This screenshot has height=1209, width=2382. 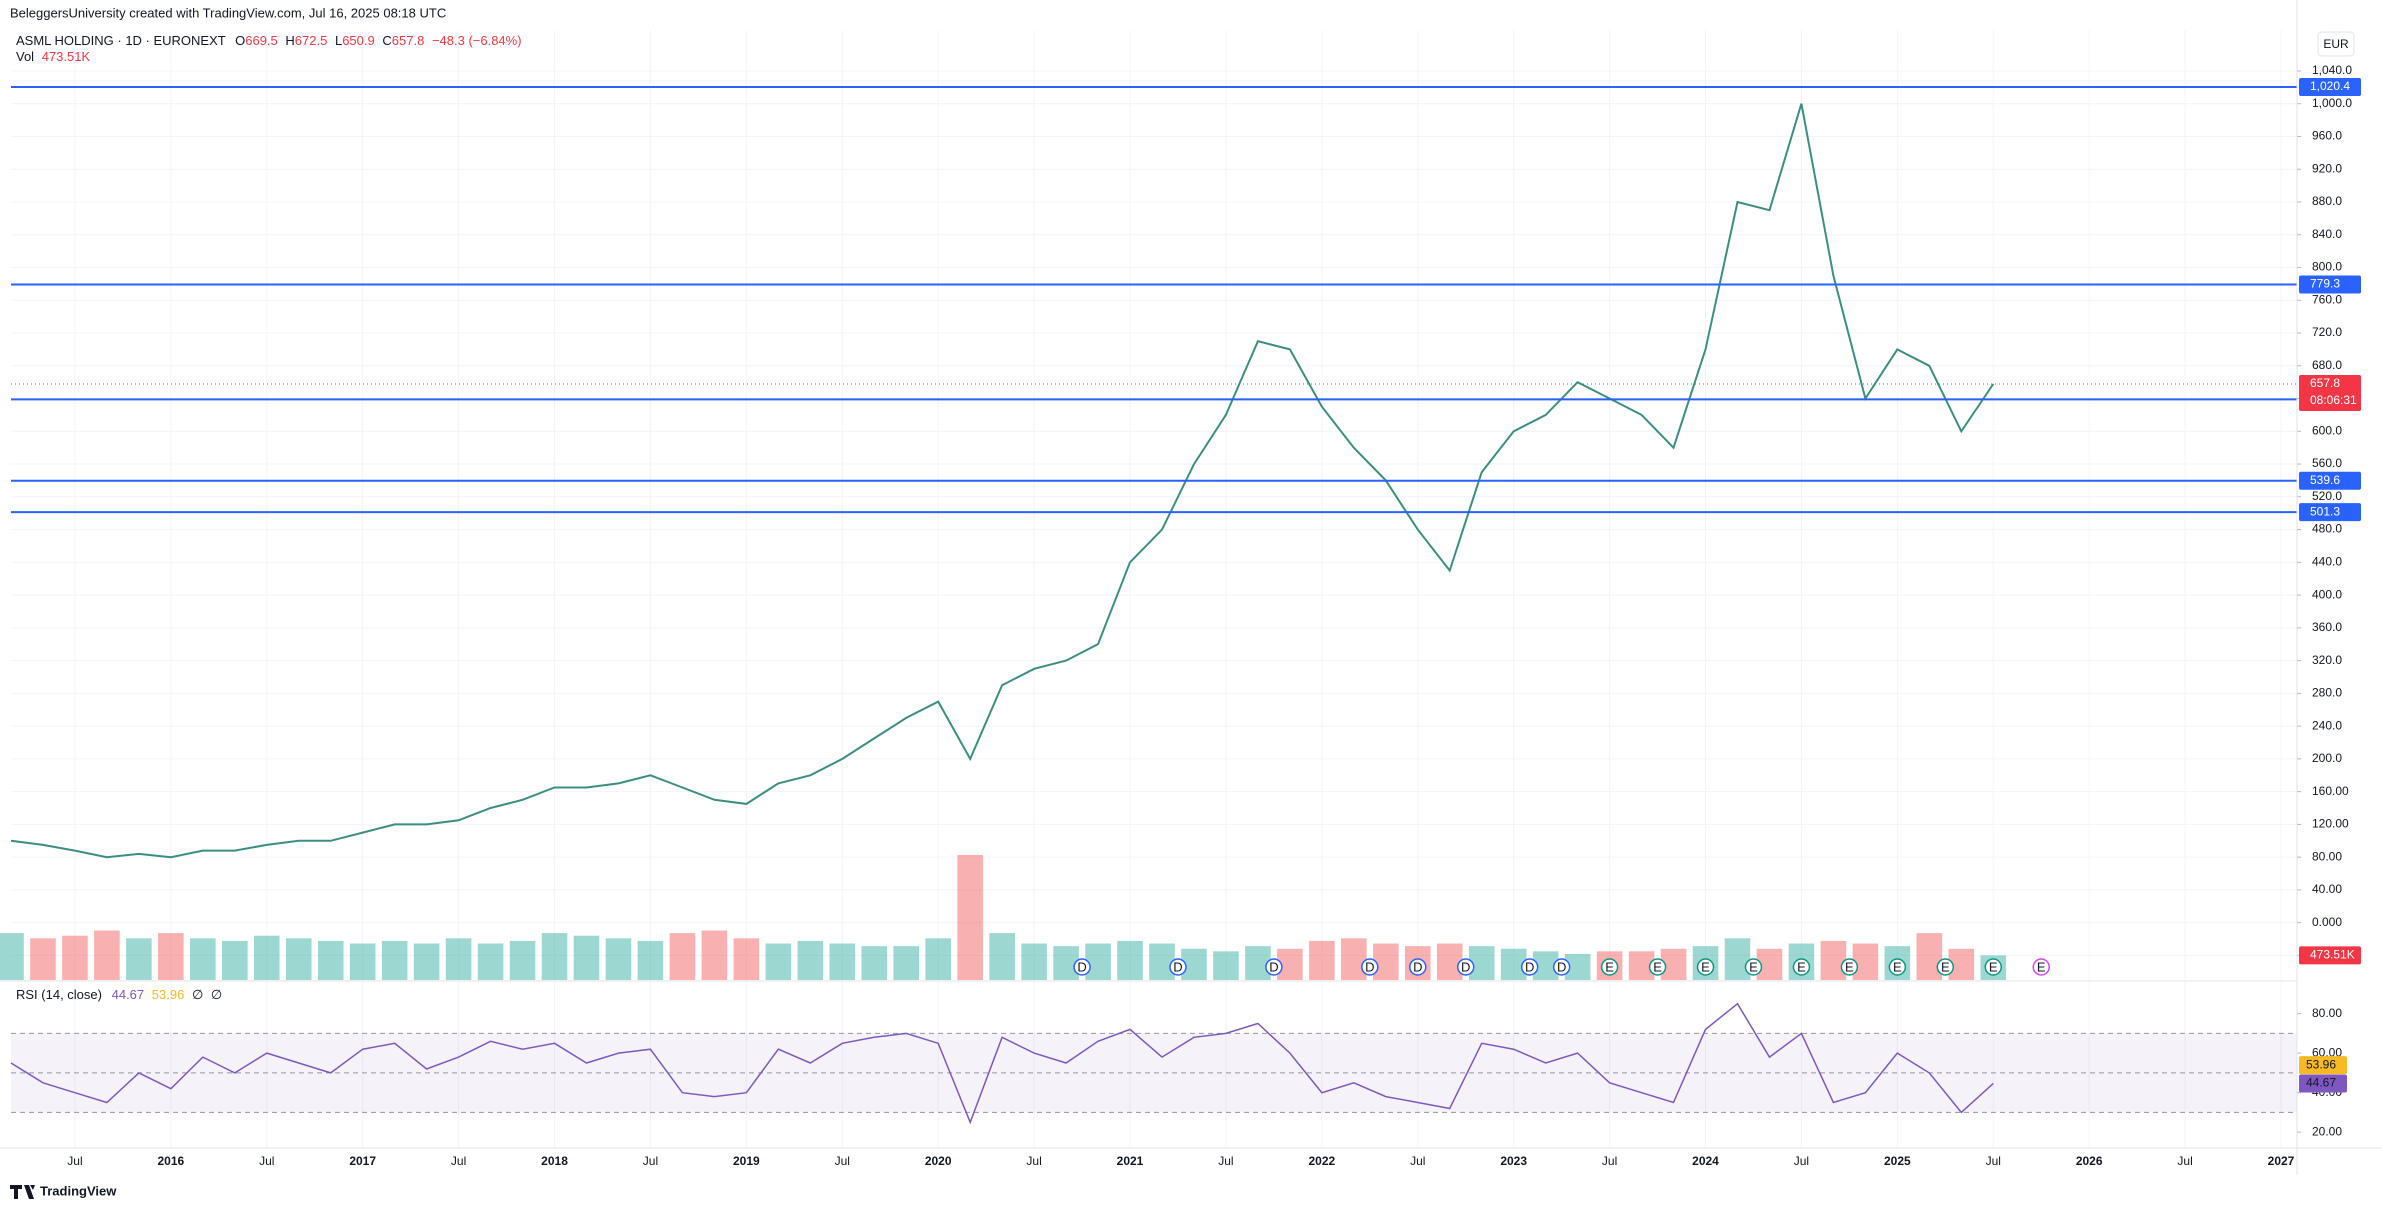 I want to click on y-tick-label: 440.0, so click(x=2327, y=561).